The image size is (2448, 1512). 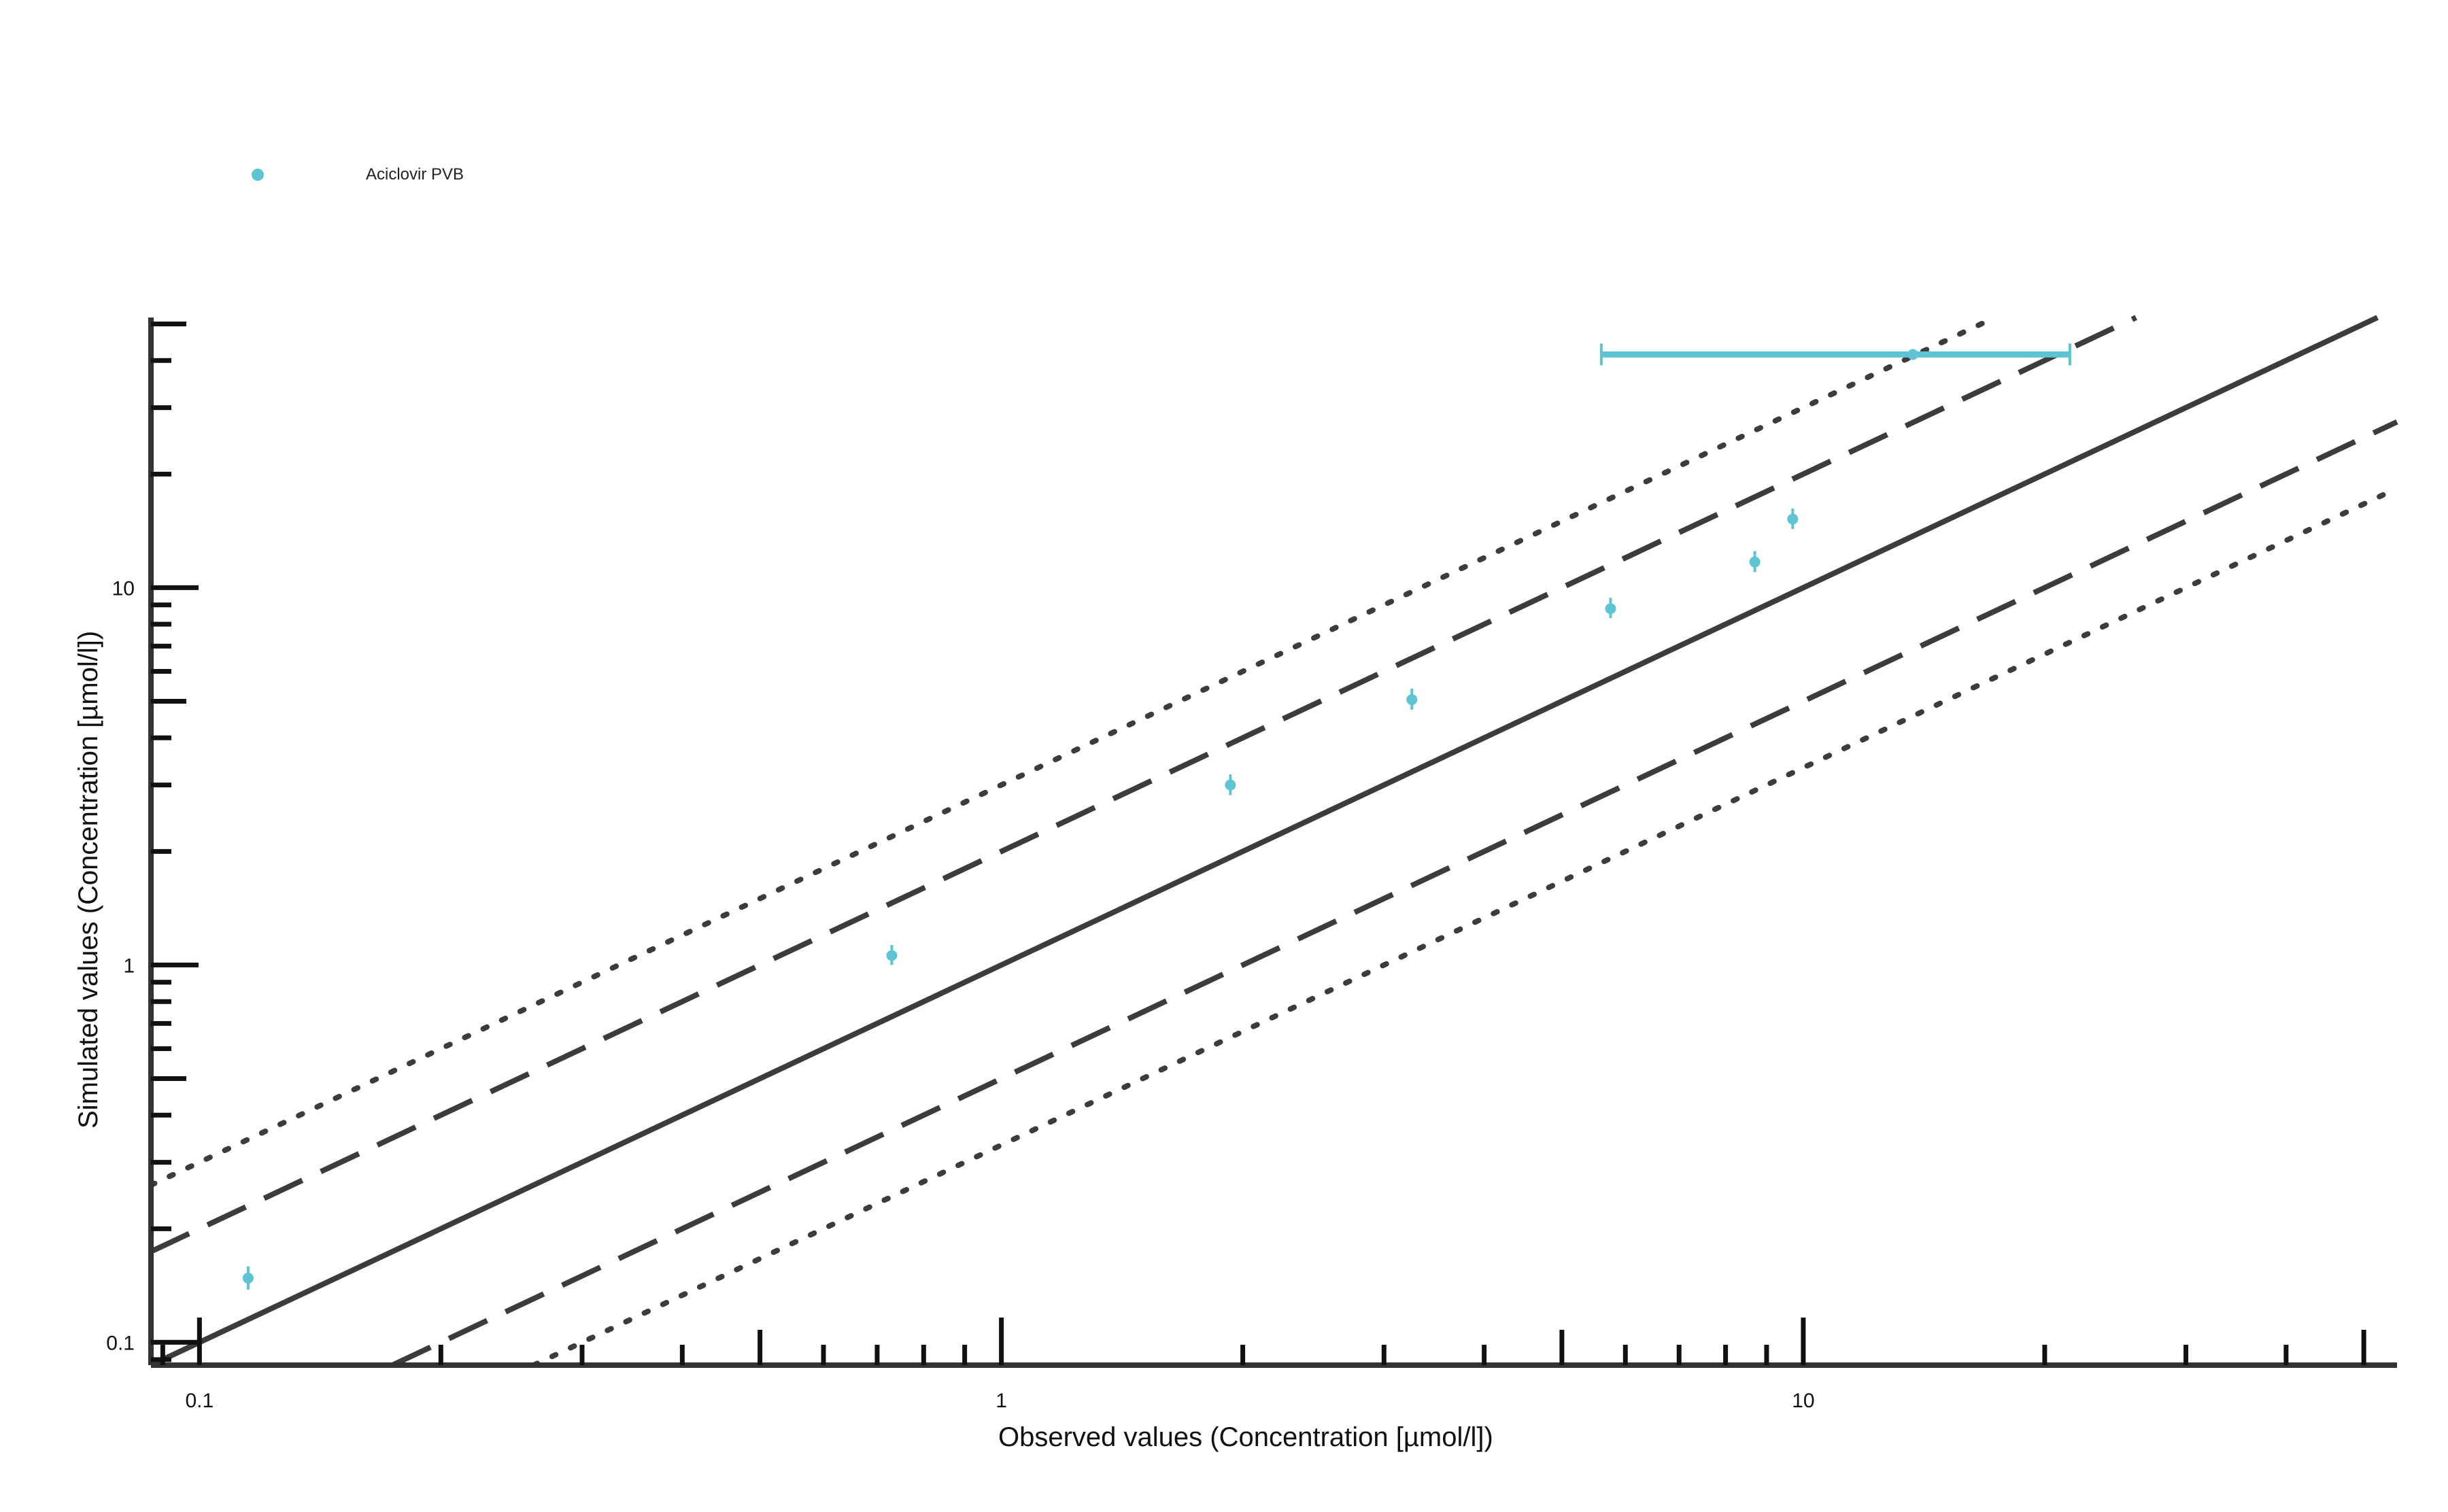 What do you see at coordinates (358, 174) in the screenshot?
I see `legend: Aciclovir PVB` at bounding box center [358, 174].